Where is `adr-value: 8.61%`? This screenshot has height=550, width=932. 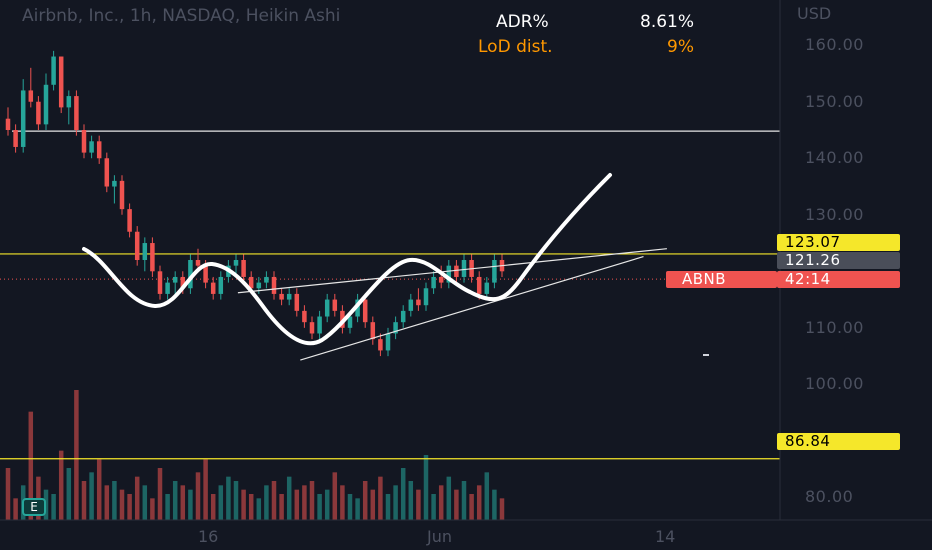
adr-value: 8.61% is located at coordinates (667, 22).